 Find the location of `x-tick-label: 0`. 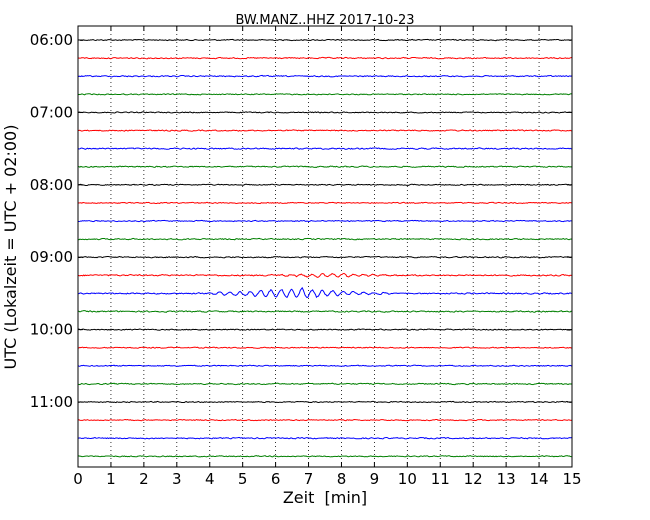

x-tick-label: 0 is located at coordinates (78, 479).